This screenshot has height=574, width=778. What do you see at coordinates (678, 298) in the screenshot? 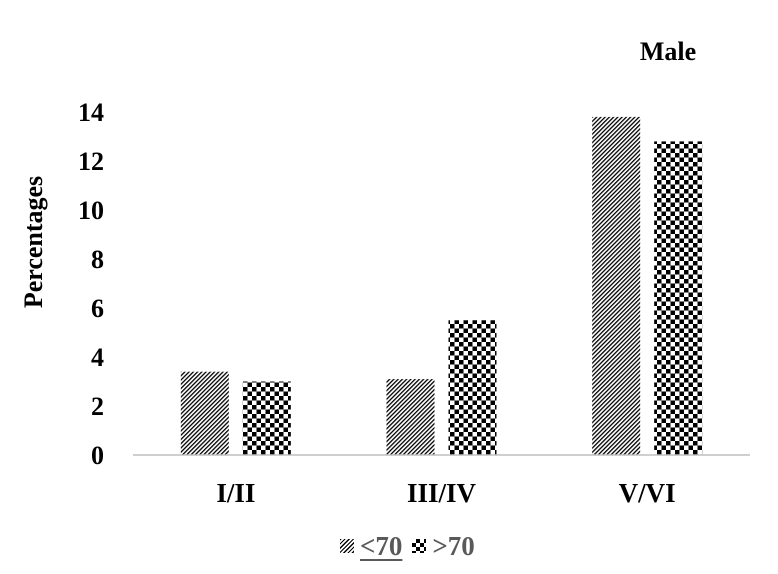
I see `bar-gt70-v-vi` at bounding box center [678, 298].